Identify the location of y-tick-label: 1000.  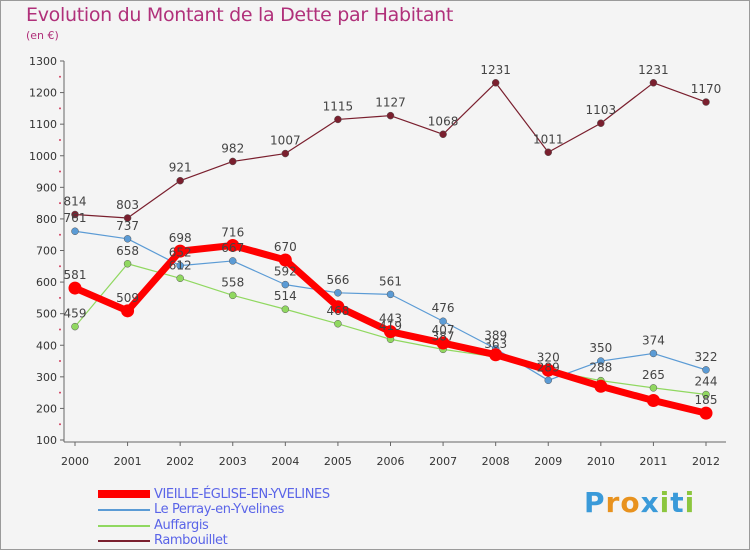
(43, 156).